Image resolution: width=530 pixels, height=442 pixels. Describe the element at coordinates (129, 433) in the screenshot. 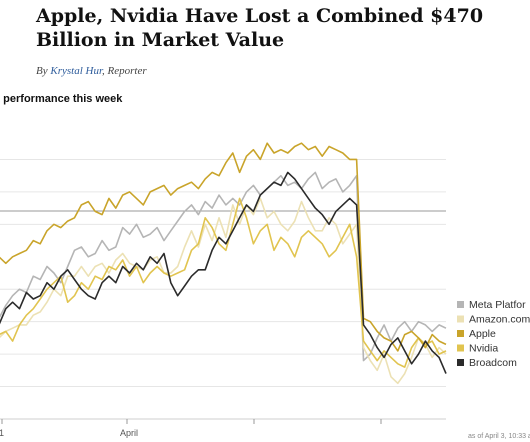

I see `x-tick-label: April` at that location.